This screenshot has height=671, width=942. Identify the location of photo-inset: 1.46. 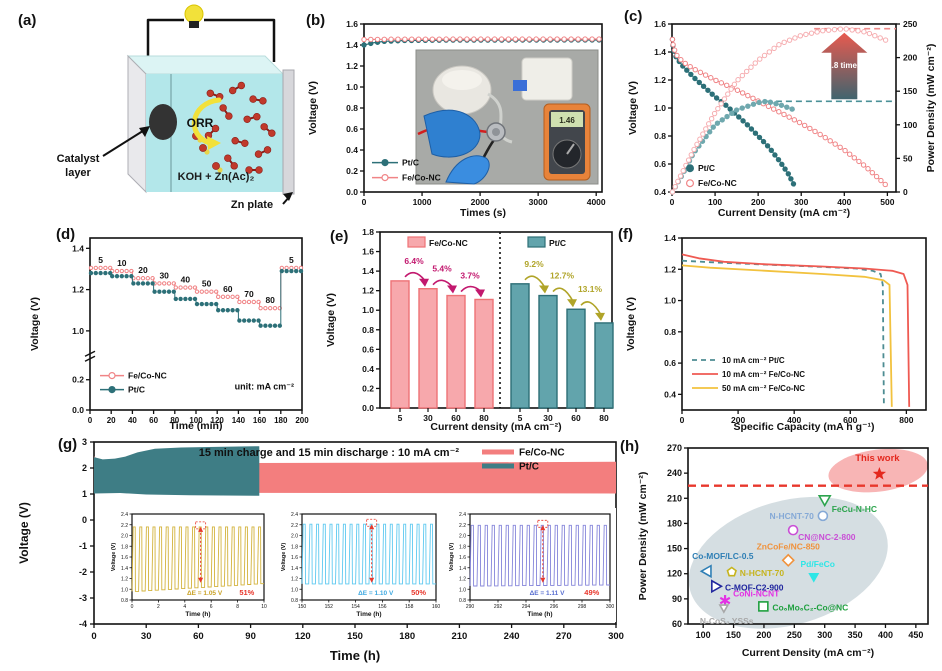
(507, 117).